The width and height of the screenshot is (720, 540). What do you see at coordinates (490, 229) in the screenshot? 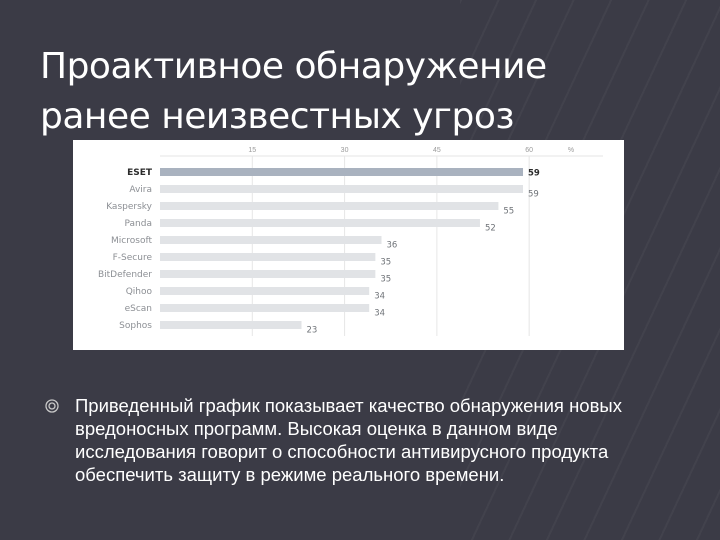
I see `data-label: 52` at bounding box center [490, 229].